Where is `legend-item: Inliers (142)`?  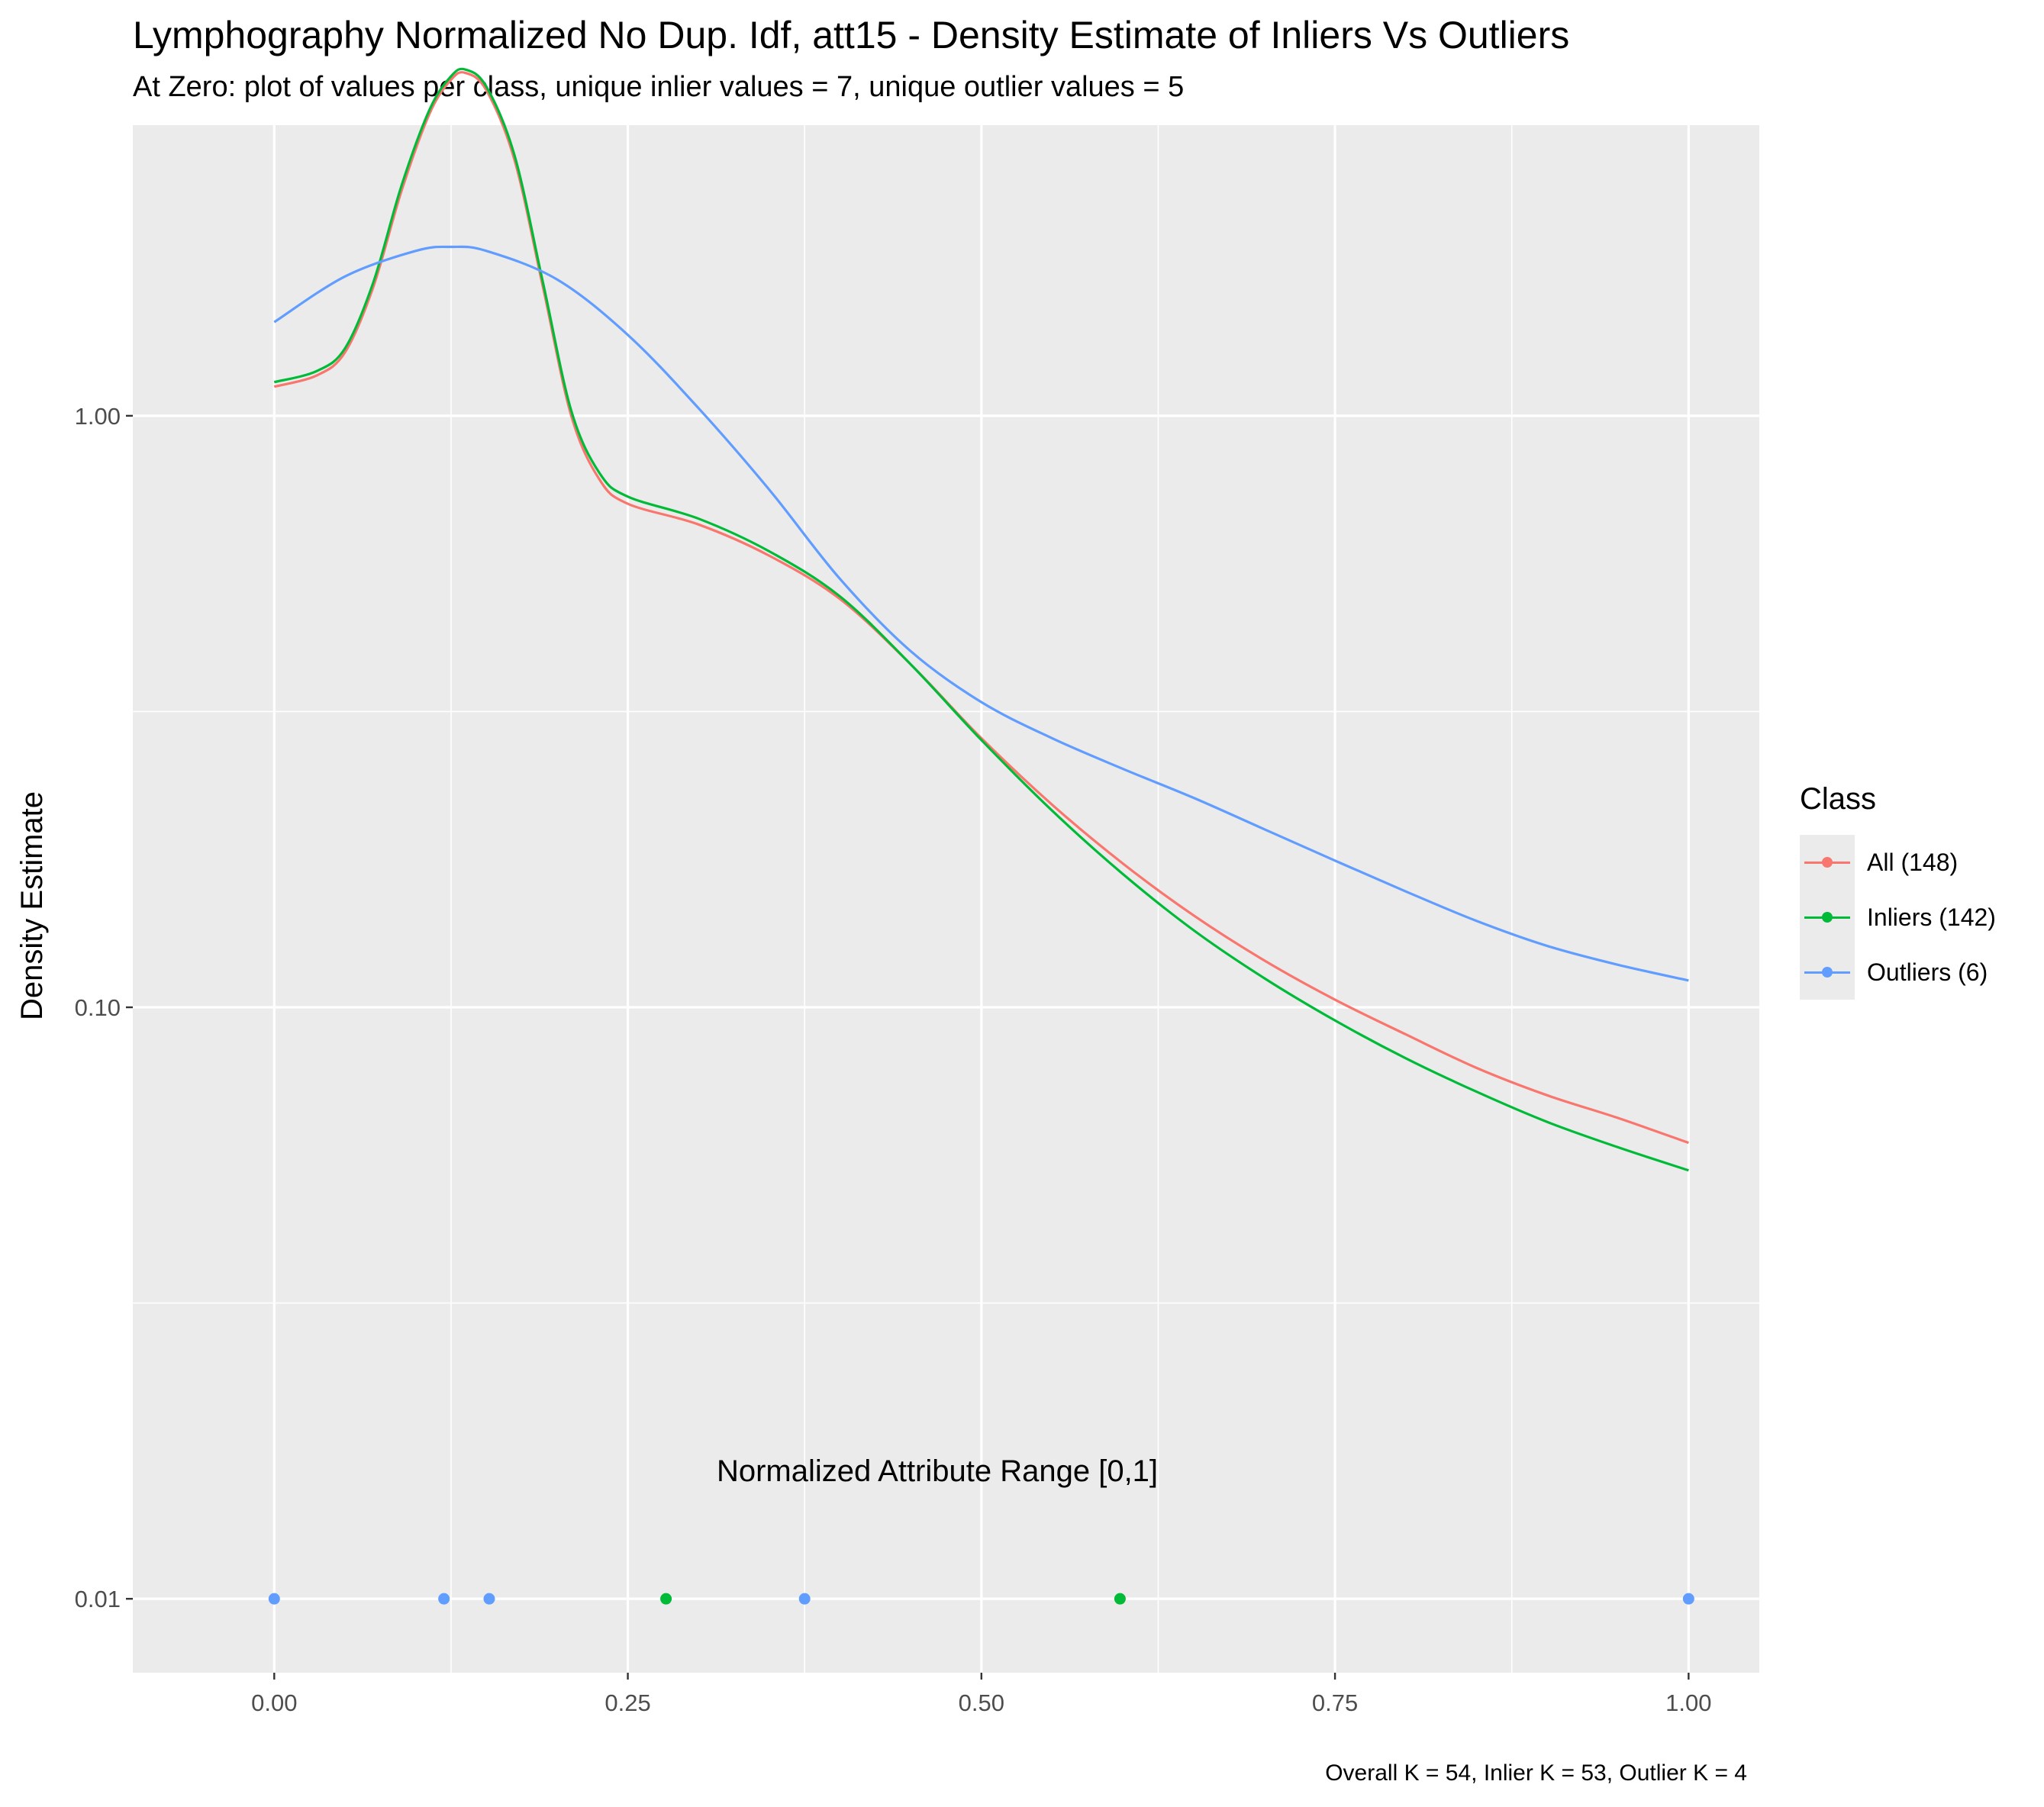 legend-item: Inliers (142) is located at coordinates (1898, 917).